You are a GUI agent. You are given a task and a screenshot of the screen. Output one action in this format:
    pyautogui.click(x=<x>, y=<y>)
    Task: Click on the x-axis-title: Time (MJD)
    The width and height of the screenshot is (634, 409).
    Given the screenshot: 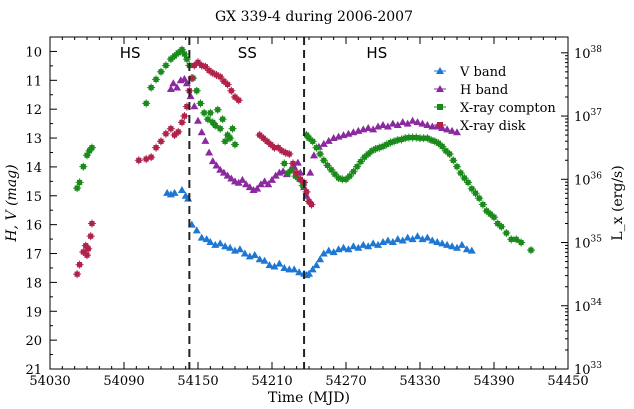 What is the action you would take?
    pyautogui.click(x=309, y=398)
    